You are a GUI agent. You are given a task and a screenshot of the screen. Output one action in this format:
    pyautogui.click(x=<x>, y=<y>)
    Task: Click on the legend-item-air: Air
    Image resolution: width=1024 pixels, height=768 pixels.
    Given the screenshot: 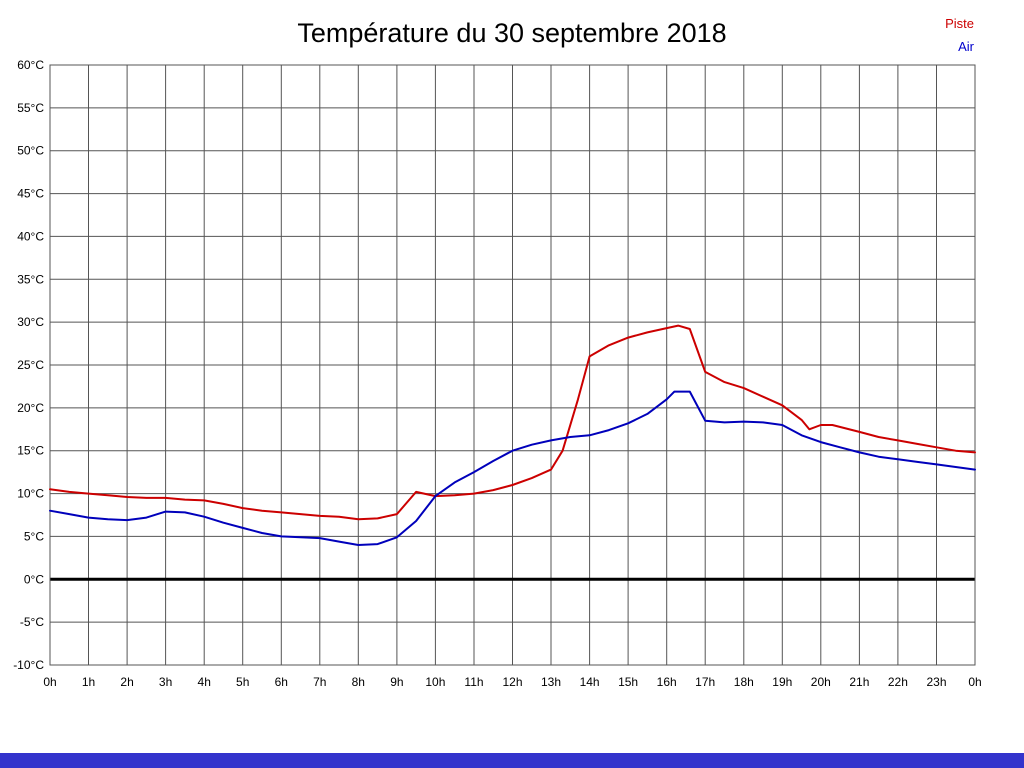 What is the action you would take?
    pyautogui.click(x=966, y=46)
    